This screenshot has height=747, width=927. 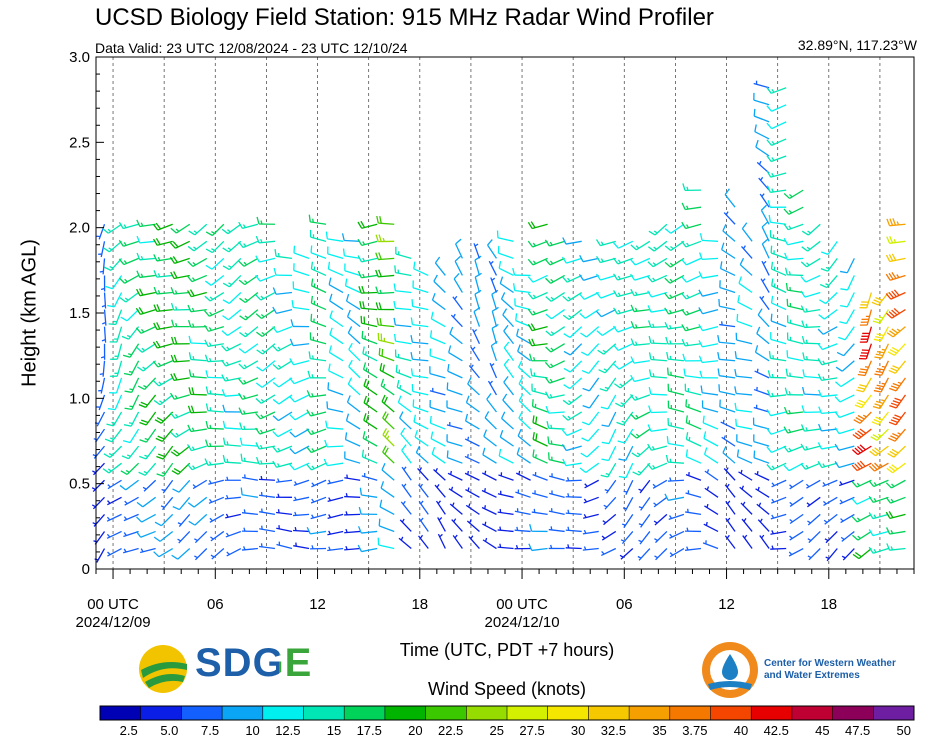 What do you see at coordinates (334, 730) in the screenshot?
I see `colorbar-tick-label: 15` at bounding box center [334, 730].